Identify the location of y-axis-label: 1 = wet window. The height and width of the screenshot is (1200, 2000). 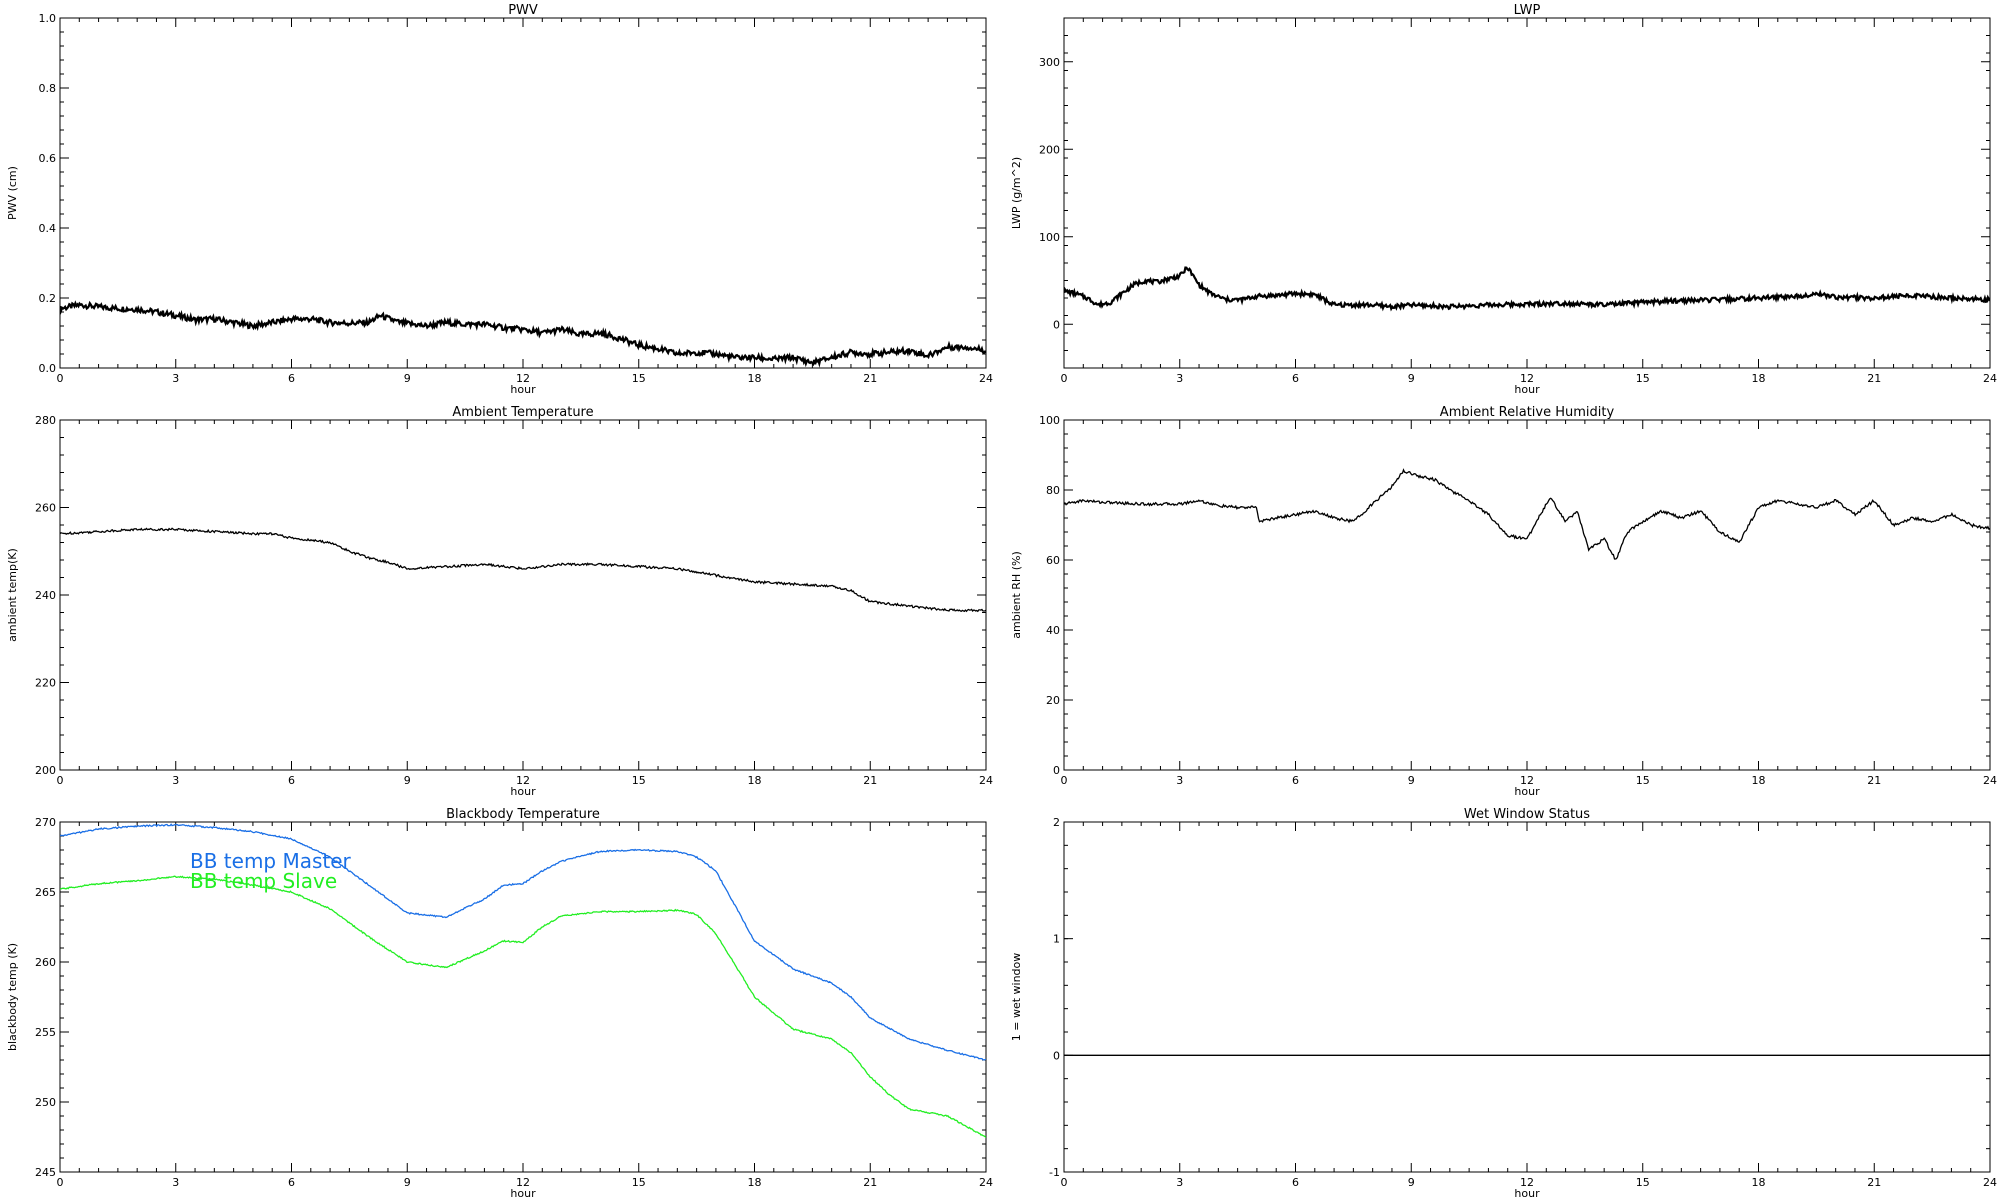
(1016, 997).